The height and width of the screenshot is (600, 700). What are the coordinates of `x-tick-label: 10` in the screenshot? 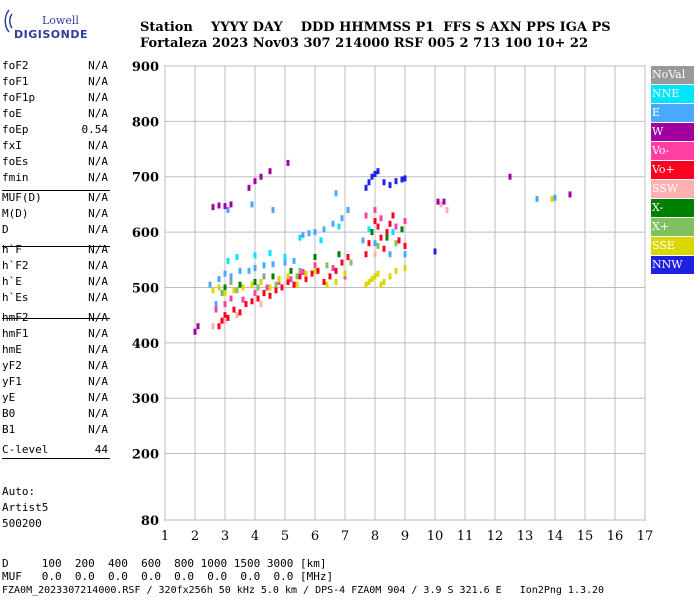 It's located at (435, 536).